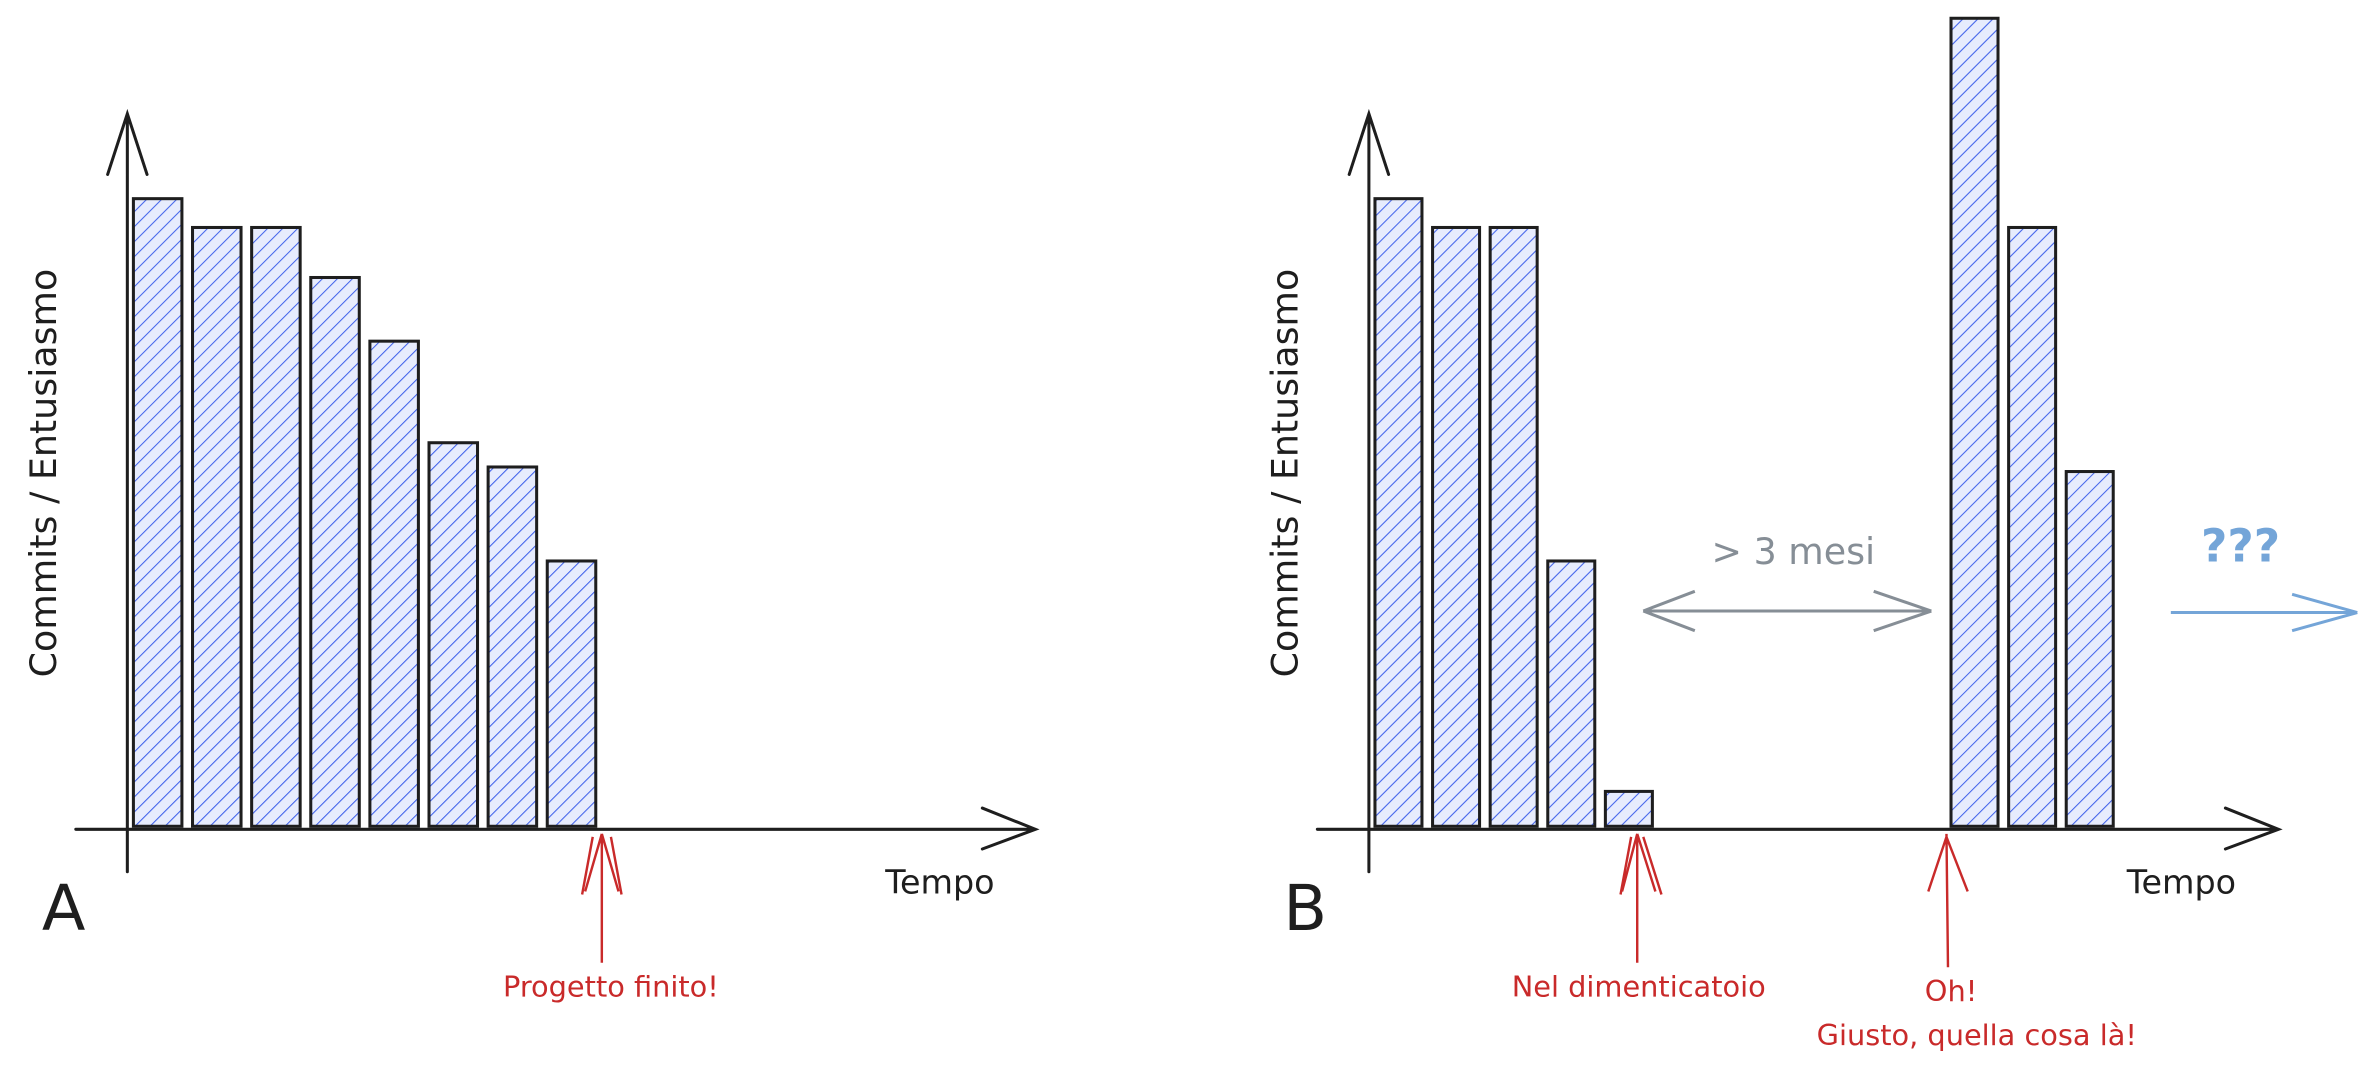 This screenshot has height=1078, width=2377. I want to click on annotation: ???, so click(2240, 545).